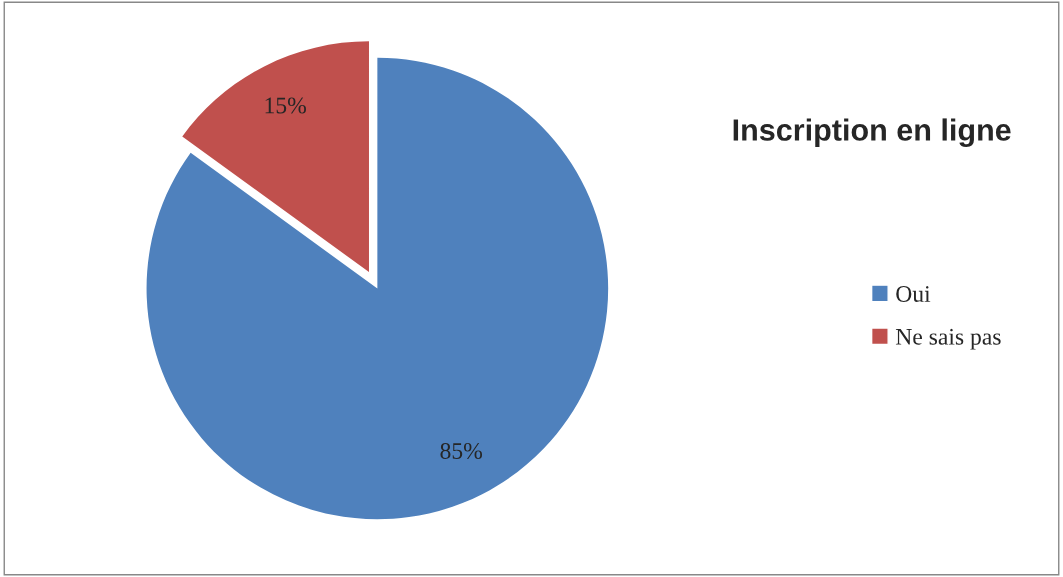 The height and width of the screenshot is (577, 1063). I want to click on legend-label: Oui, so click(913, 294).